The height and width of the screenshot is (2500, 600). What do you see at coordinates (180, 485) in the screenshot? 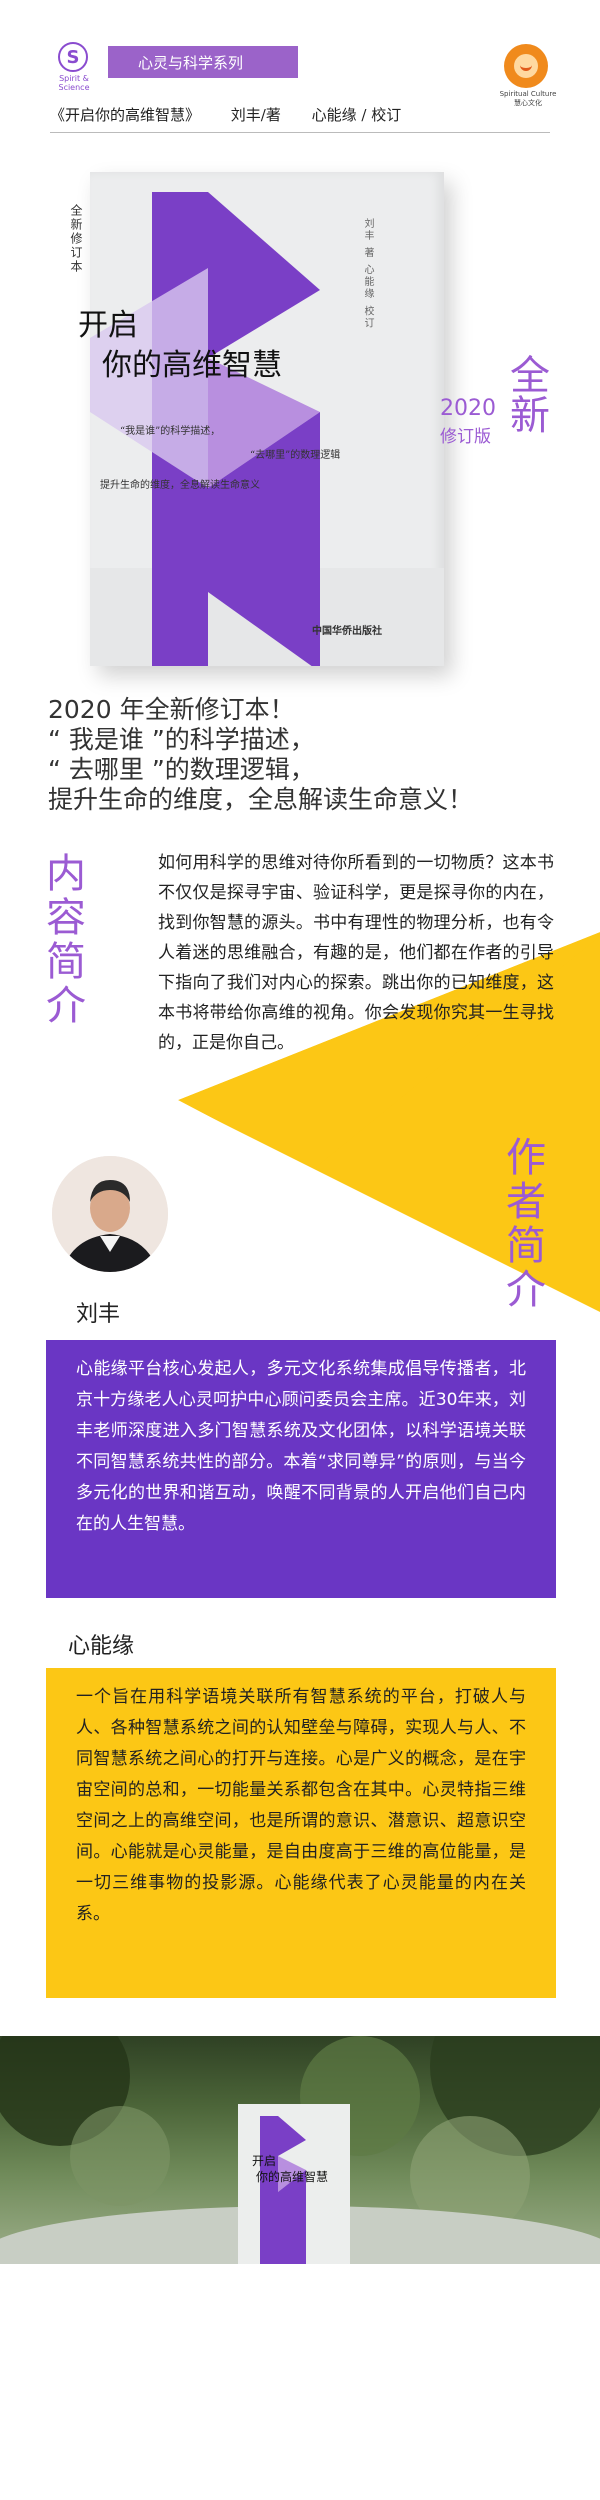
I see `cover-tagline-3: 提升生命的维度，全息解读生命意义` at bounding box center [180, 485].